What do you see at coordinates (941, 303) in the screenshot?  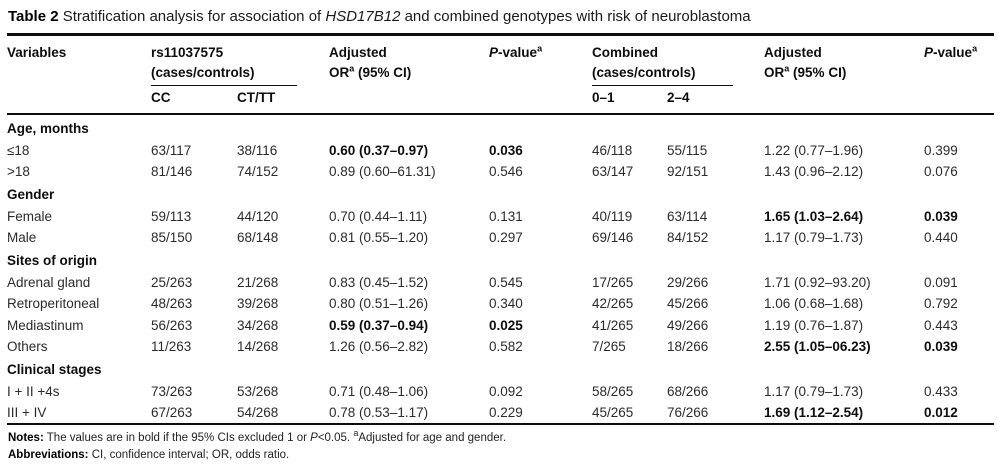 I see `cell: 0.792` at bounding box center [941, 303].